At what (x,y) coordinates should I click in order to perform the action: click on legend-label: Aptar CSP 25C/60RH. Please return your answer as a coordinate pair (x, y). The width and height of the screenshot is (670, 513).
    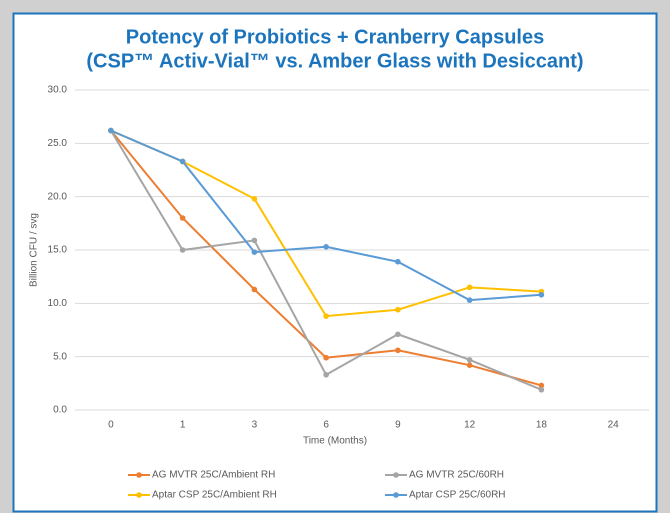
    Looking at the image, I should click on (457, 495).